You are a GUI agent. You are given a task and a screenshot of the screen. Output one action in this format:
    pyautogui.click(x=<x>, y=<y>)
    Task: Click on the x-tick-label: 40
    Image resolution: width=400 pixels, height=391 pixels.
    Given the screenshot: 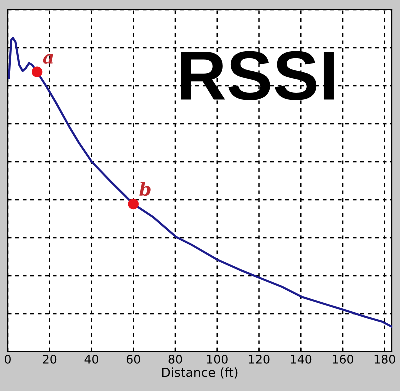 What is the action you would take?
    pyautogui.click(x=91, y=359)
    